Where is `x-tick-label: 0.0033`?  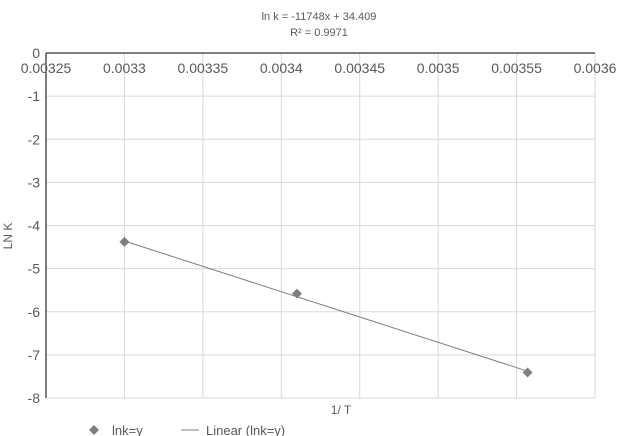 x-tick-label: 0.0033 is located at coordinates (124, 68).